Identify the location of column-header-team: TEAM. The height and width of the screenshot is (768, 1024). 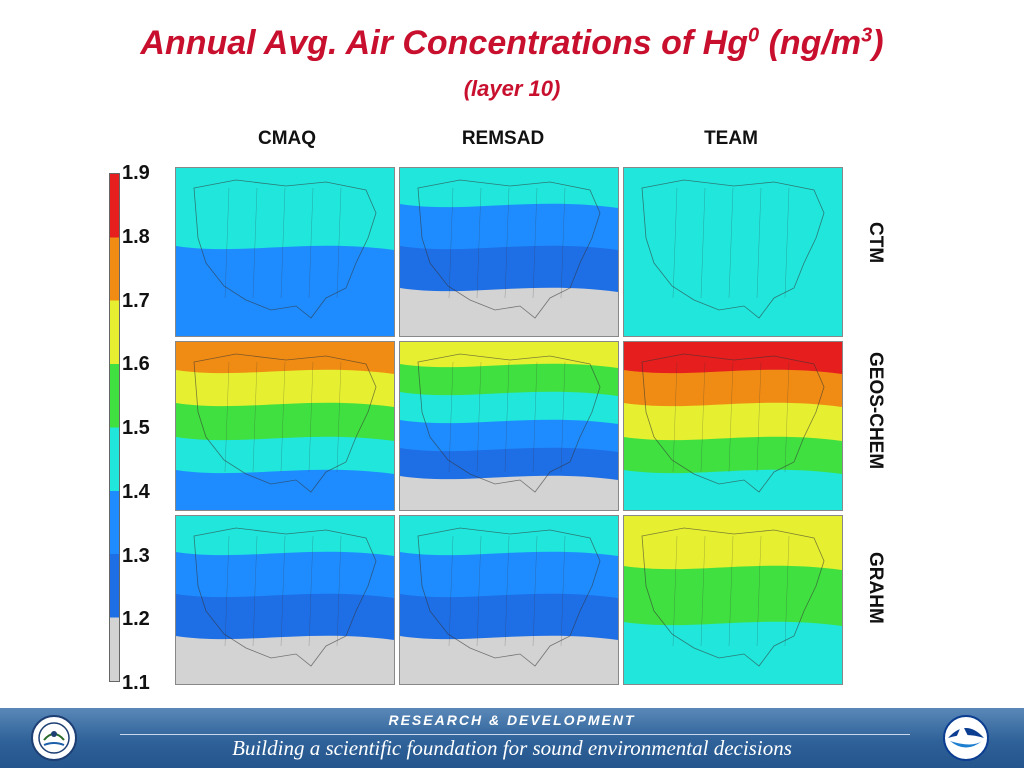
(731, 138).